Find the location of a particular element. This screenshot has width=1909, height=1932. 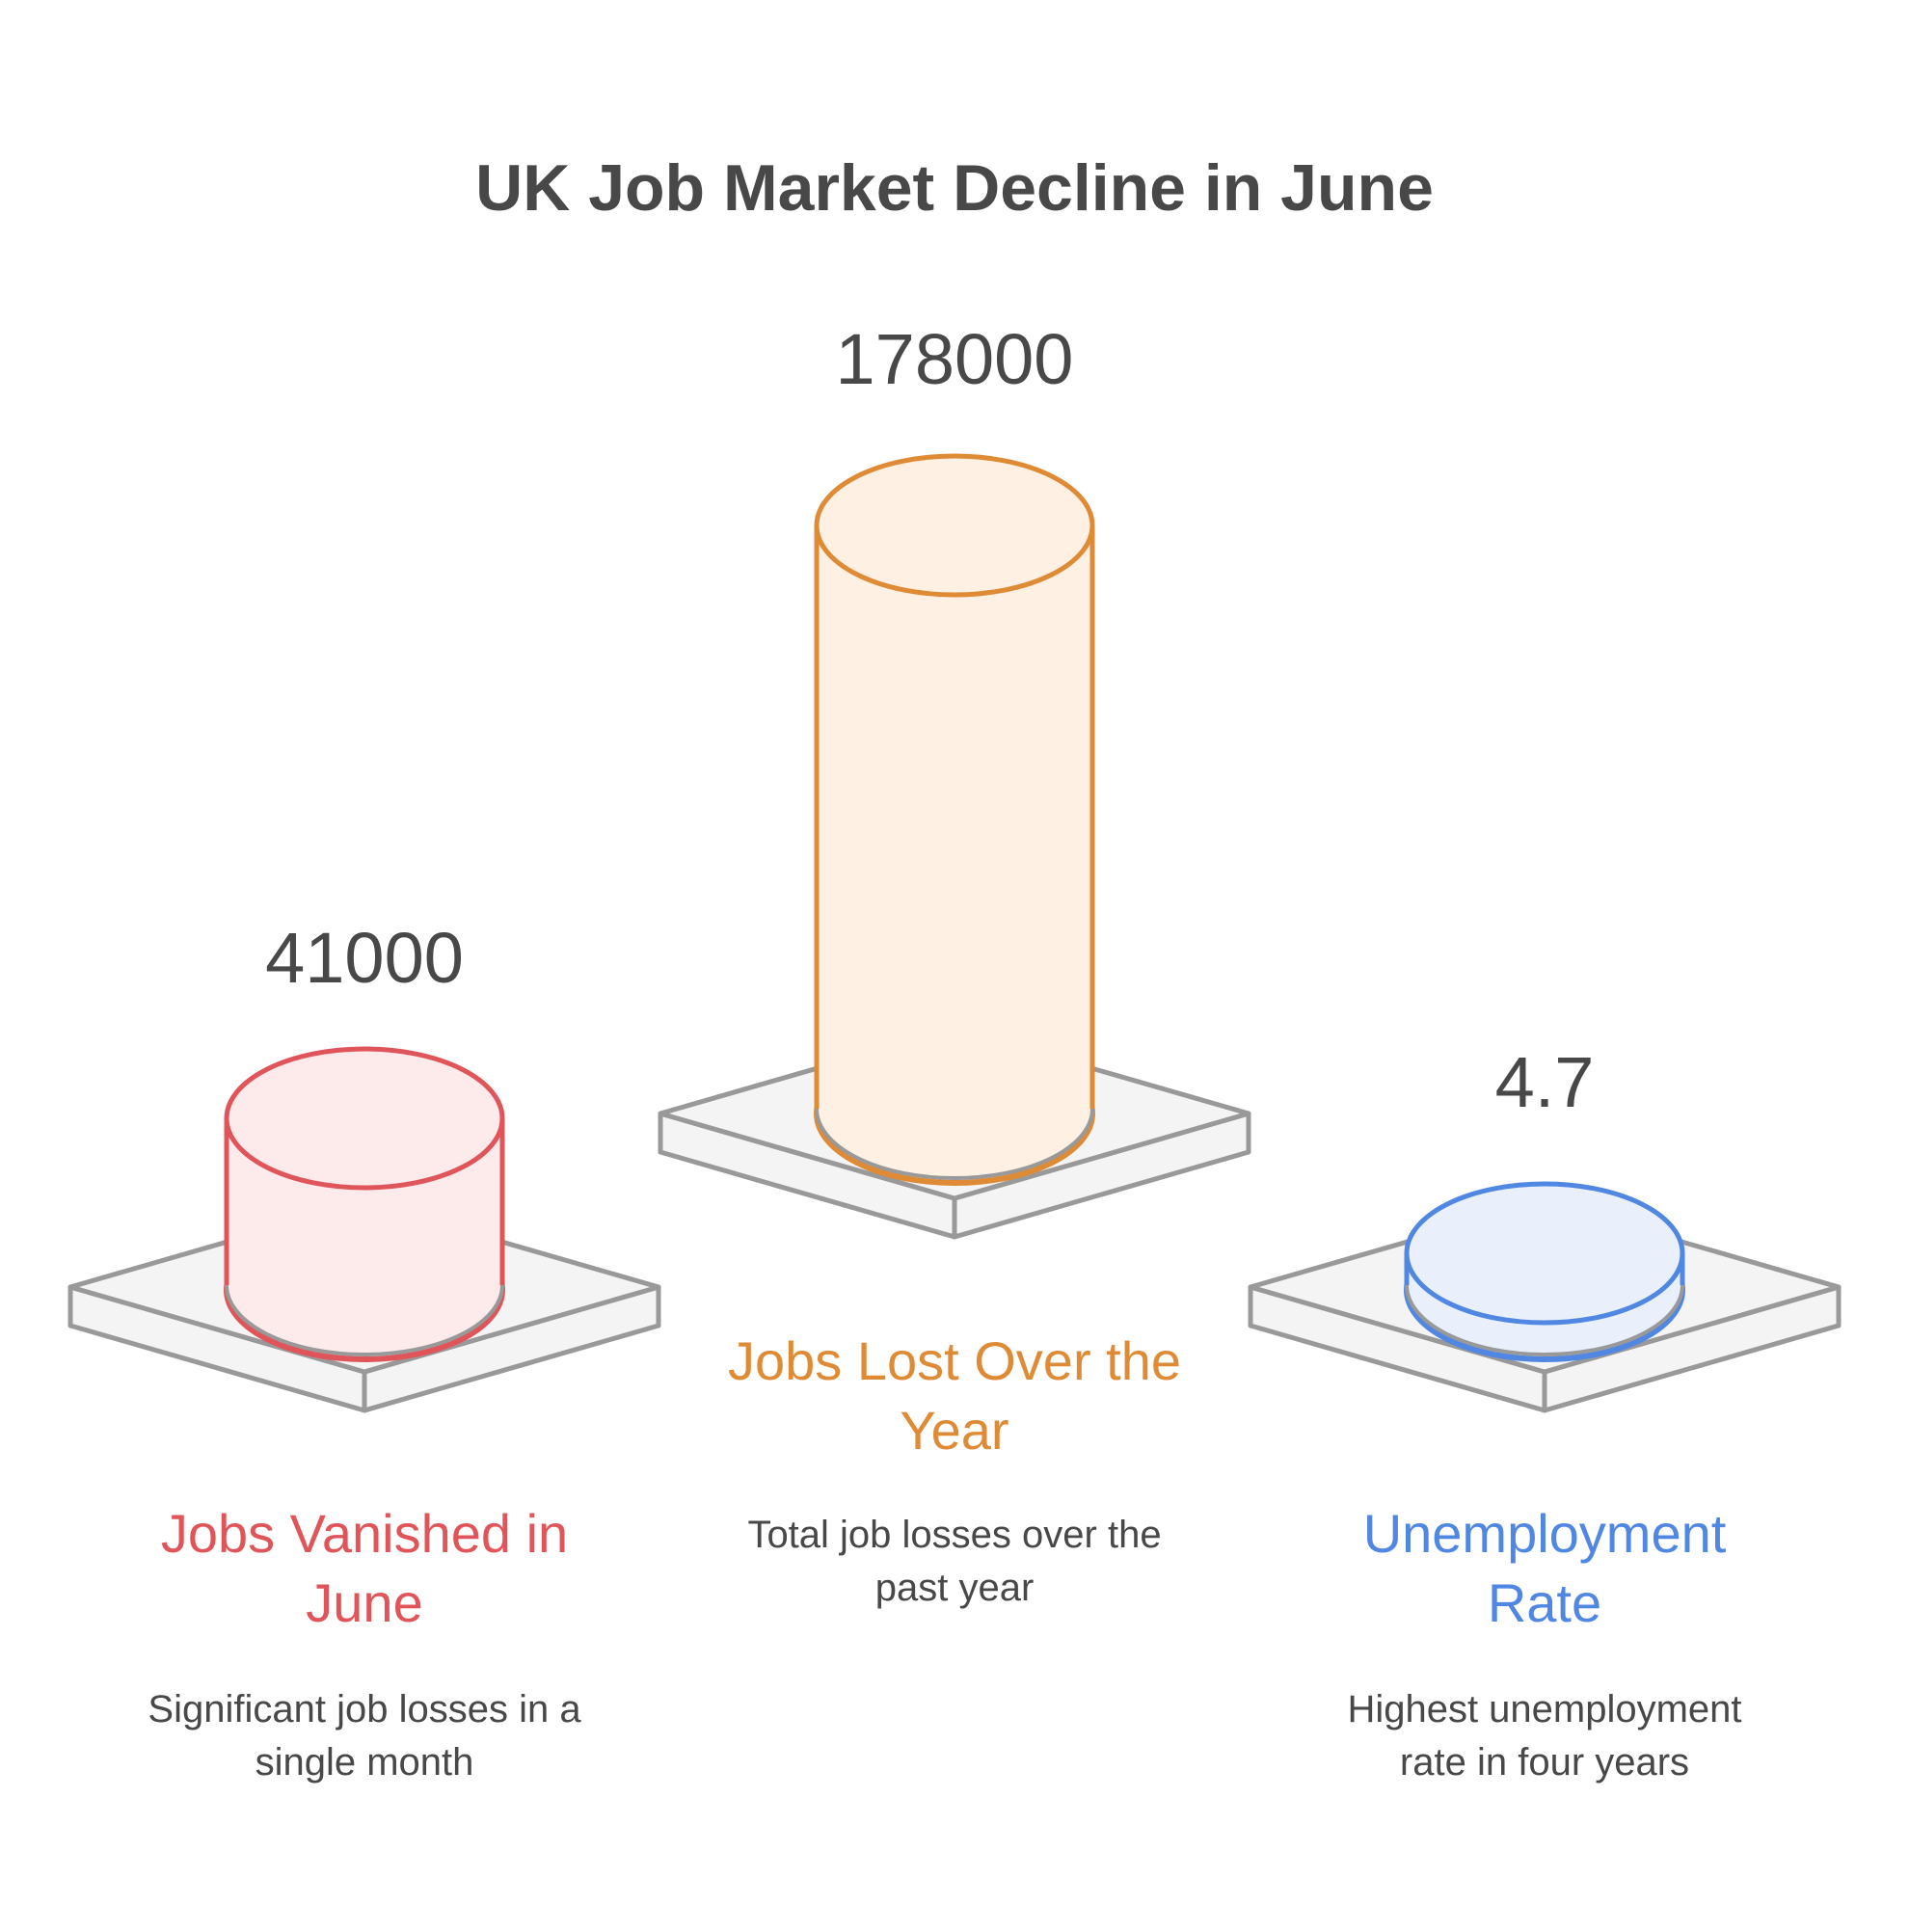

description-line: Total job losses over the is located at coordinates (954, 1535).